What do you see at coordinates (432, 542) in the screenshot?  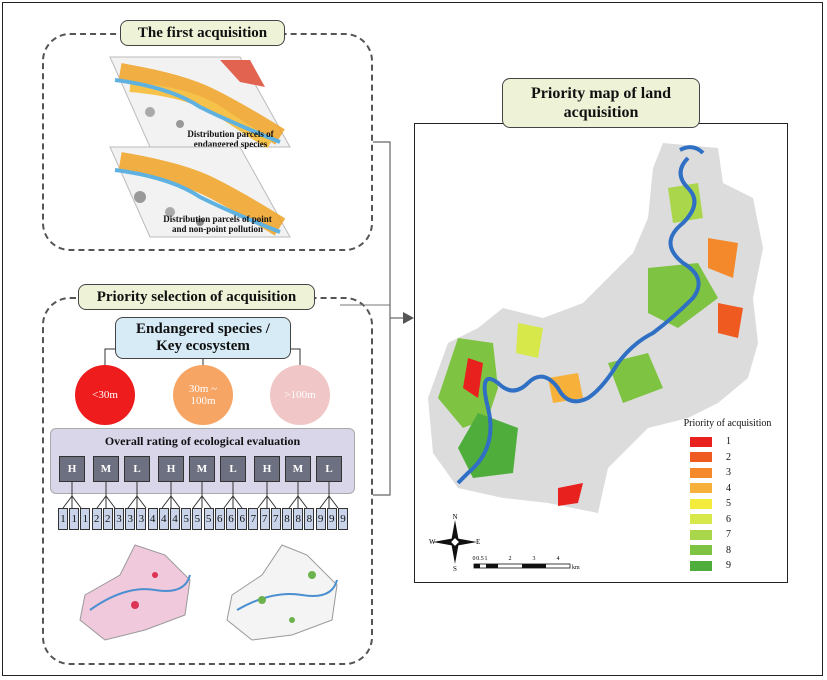 I see `compass-w-label: W` at bounding box center [432, 542].